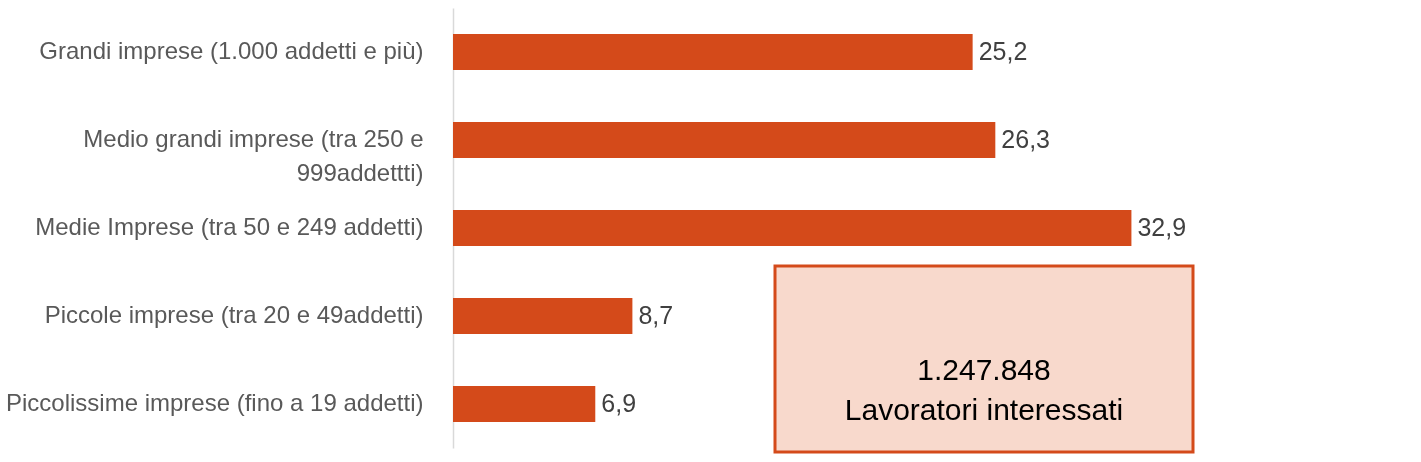  What do you see at coordinates (619, 403) in the screenshot?
I see `data-label: 6,9` at bounding box center [619, 403].